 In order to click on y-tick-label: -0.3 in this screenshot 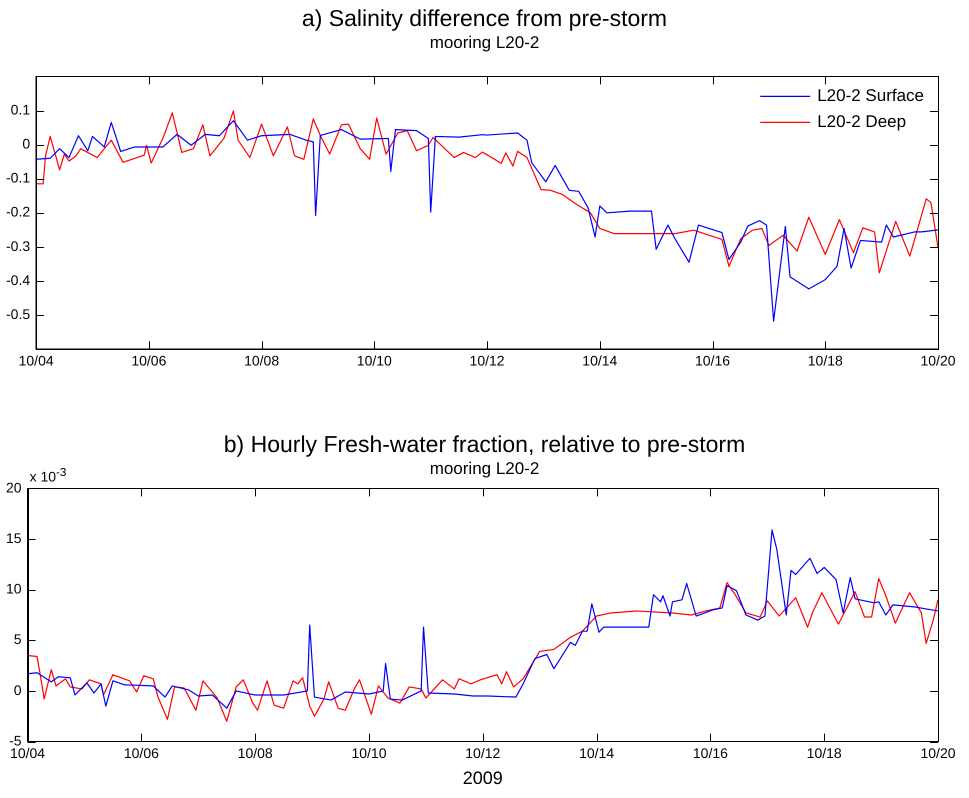, I will do `click(18, 246)`.